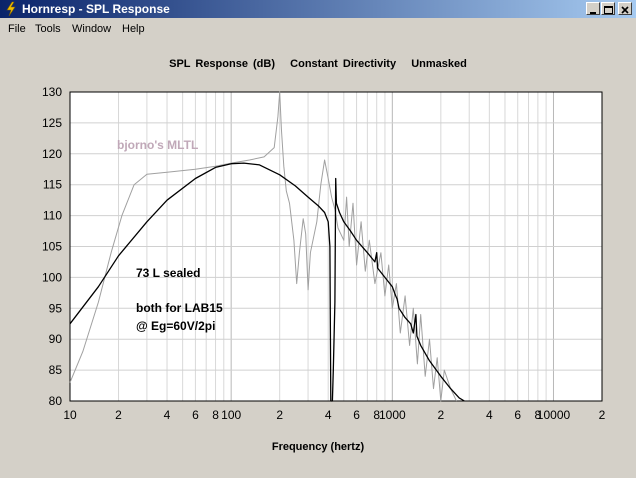 This screenshot has width=636, height=478. What do you see at coordinates (52, 154) in the screenshot?
I see `y-tick-label: 120` at bounding box center [52, 154].